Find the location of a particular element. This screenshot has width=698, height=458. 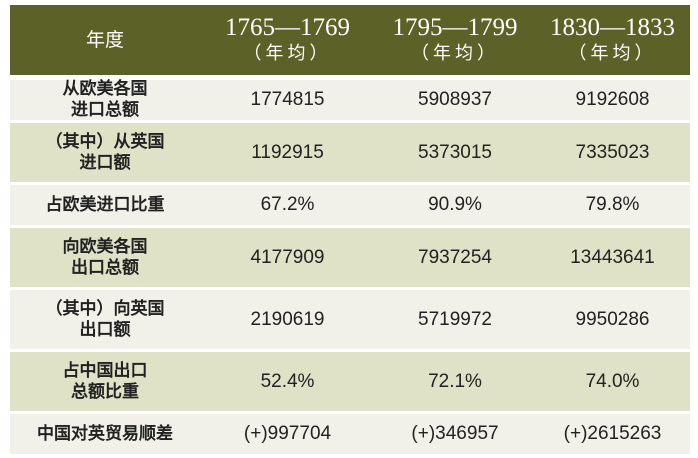

row-label-line: 占中国出口 is located at coordinates (105, 370).